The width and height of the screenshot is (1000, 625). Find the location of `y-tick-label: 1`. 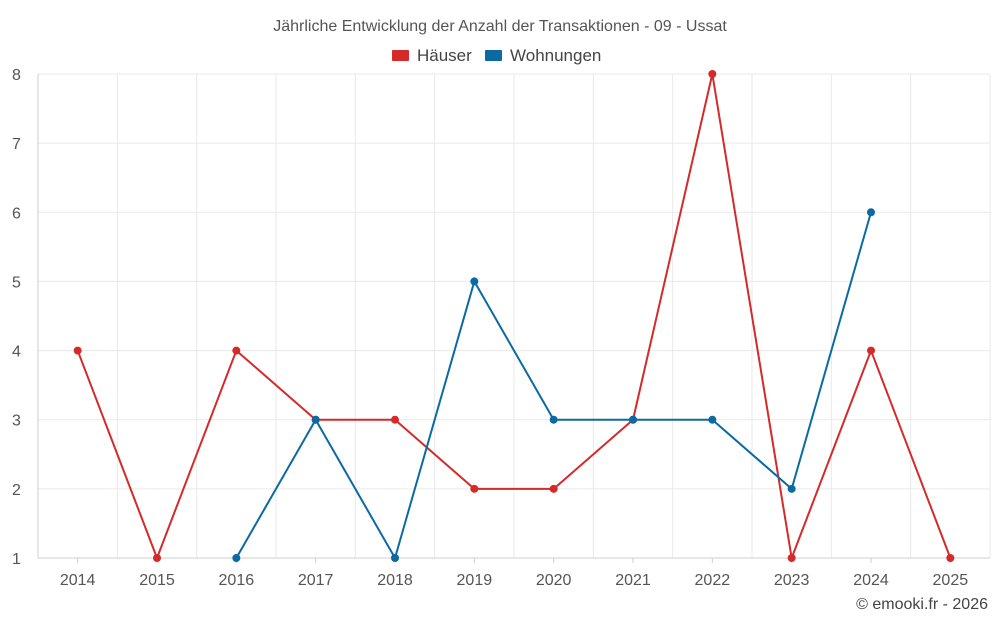

y-tick-label: 1 is located at coordinates (16, 559).